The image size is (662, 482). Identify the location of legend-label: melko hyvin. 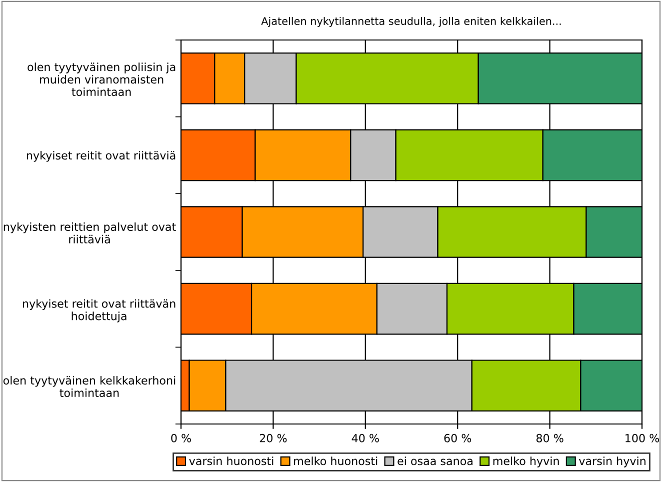
(526, 462).